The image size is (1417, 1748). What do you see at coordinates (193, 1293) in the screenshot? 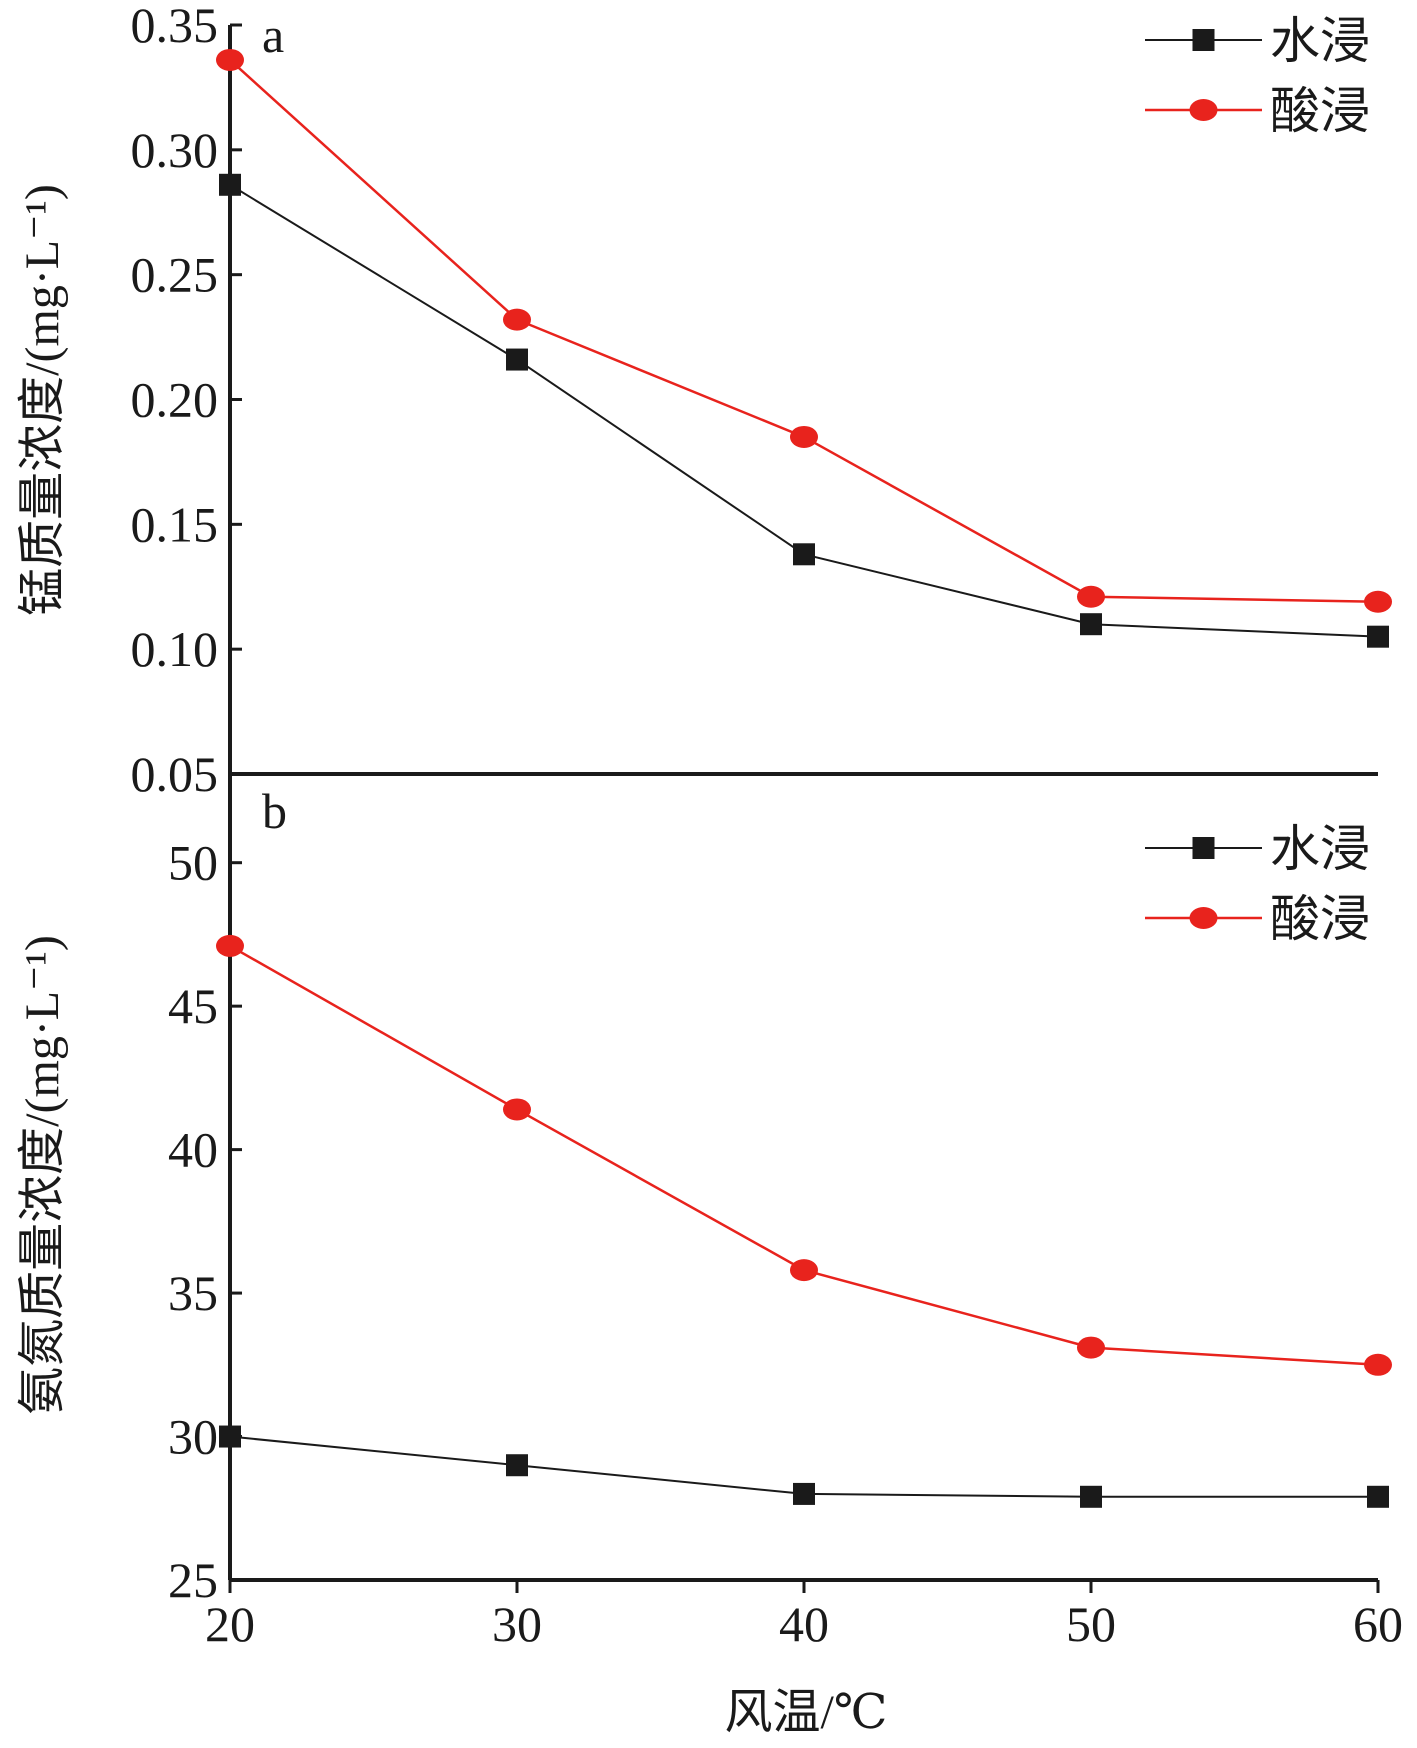
I see `y-tick-label: 35` at bounding box center [193, 1293].